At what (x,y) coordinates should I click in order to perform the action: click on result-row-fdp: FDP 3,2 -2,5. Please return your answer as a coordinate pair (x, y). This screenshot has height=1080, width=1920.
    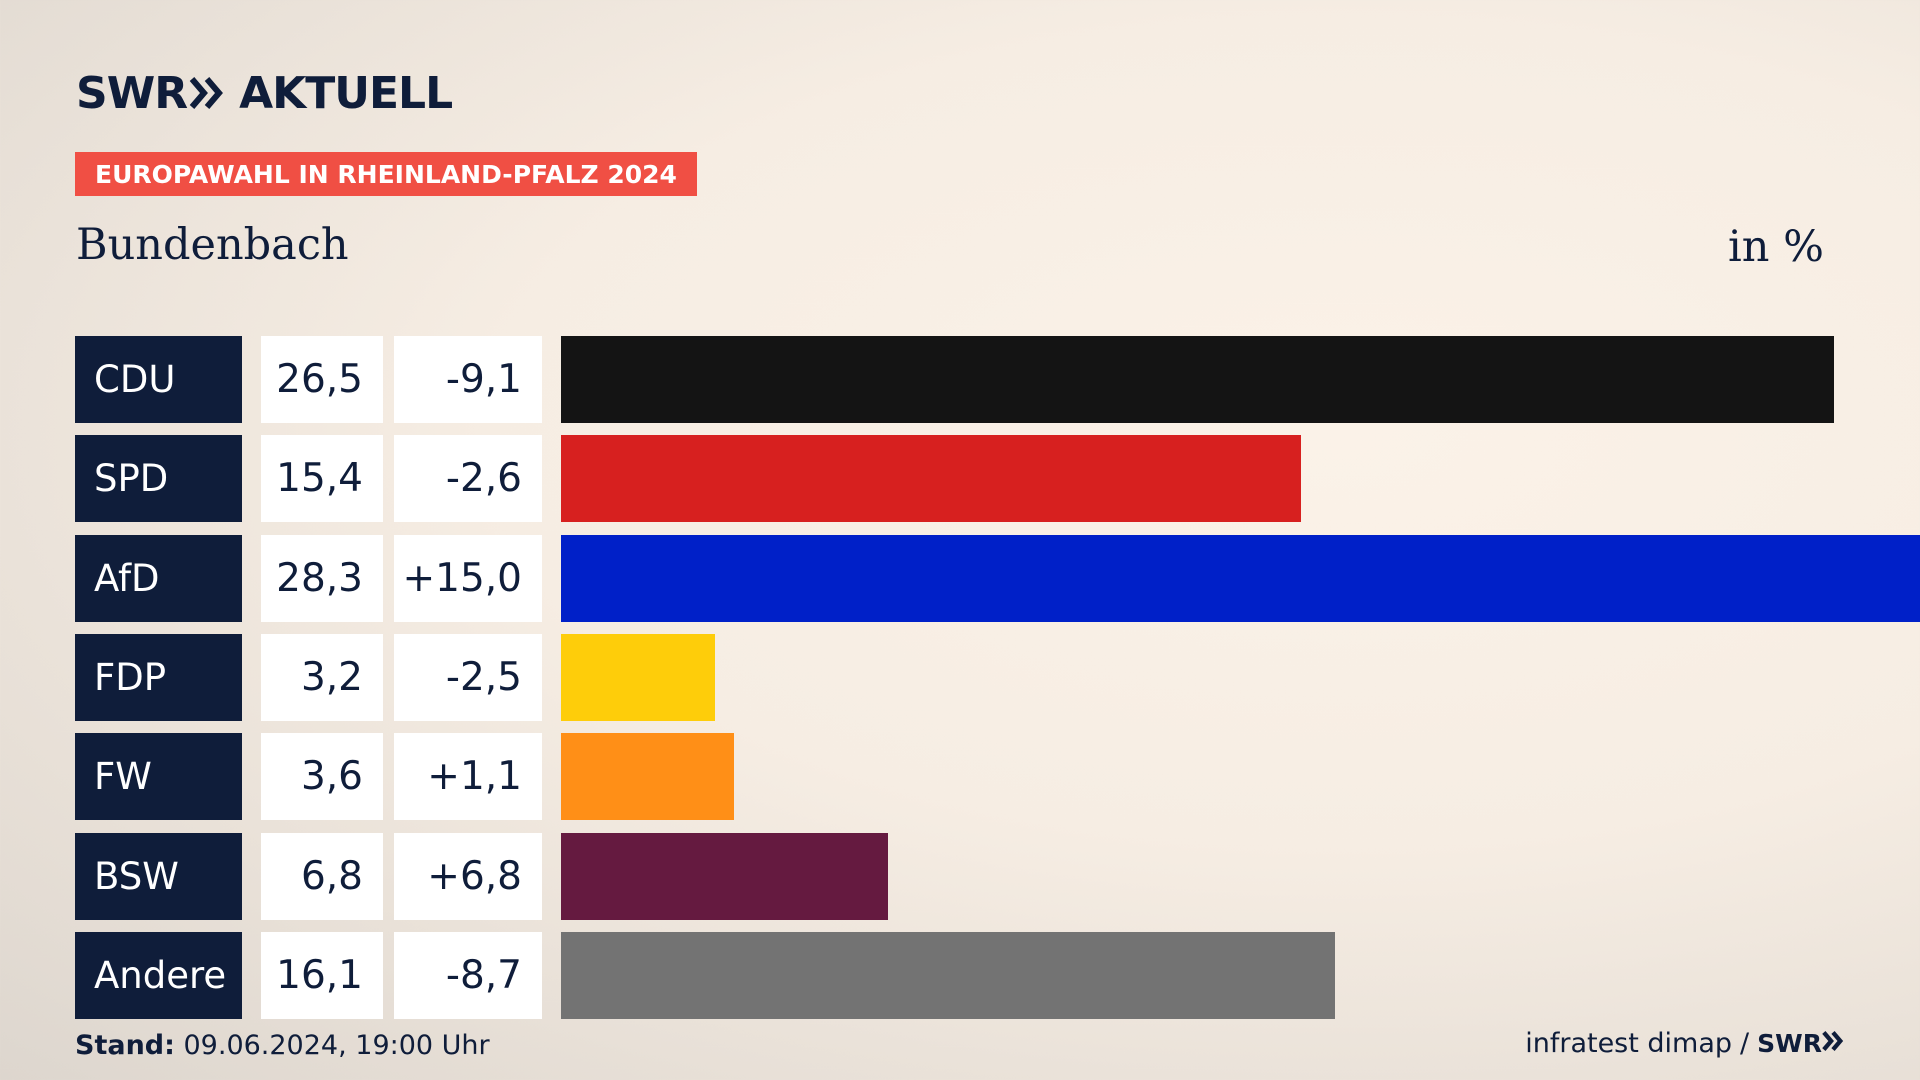
    Looking at the image, I should click on (960, 677).